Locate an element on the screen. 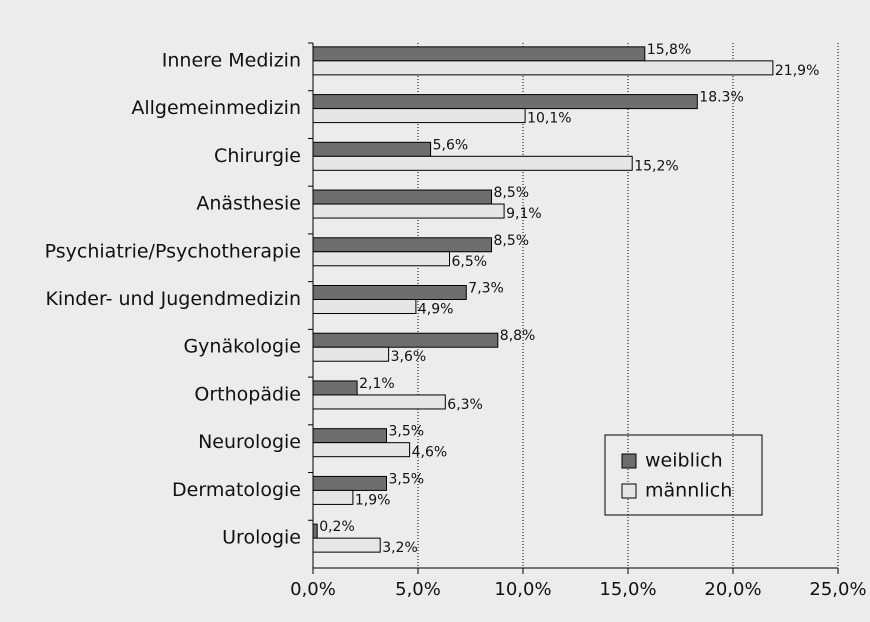 The height and width of the screenshot is (622, 870). value-label: 18.3% is located at coordinates (721, 98).